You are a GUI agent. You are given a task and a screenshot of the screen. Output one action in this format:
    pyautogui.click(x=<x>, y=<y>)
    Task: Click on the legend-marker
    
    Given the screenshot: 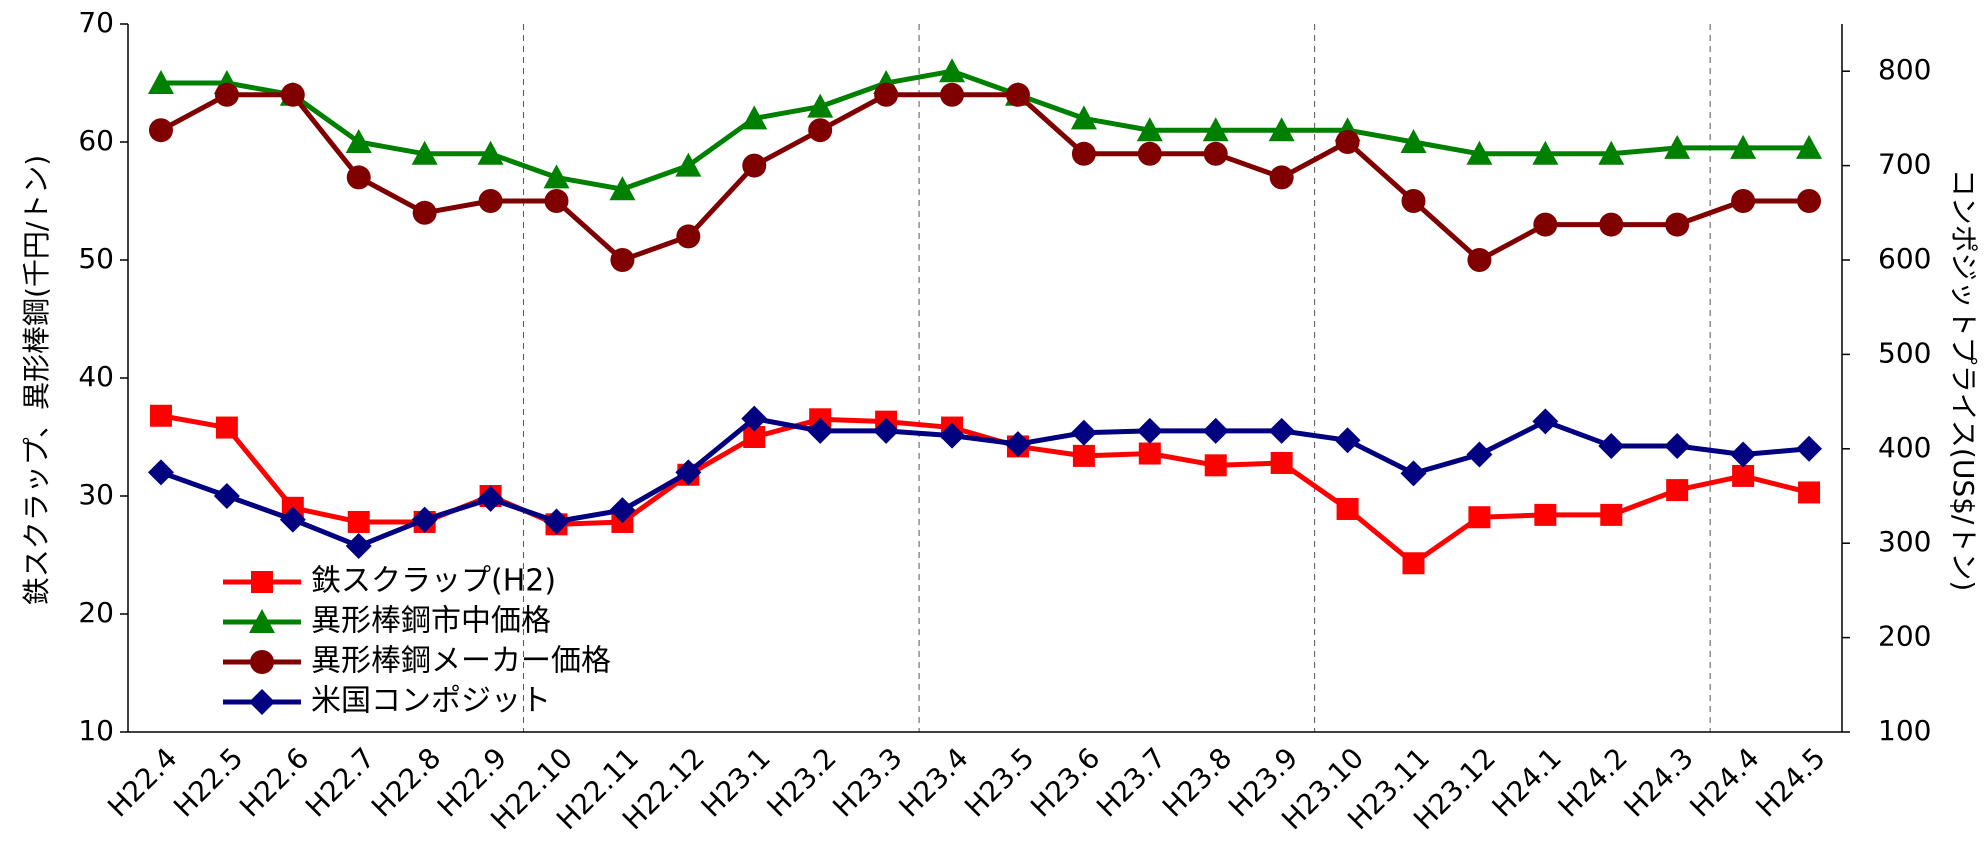 What is the action you would take?
    pyautogui.click(x=262, y=582)
    